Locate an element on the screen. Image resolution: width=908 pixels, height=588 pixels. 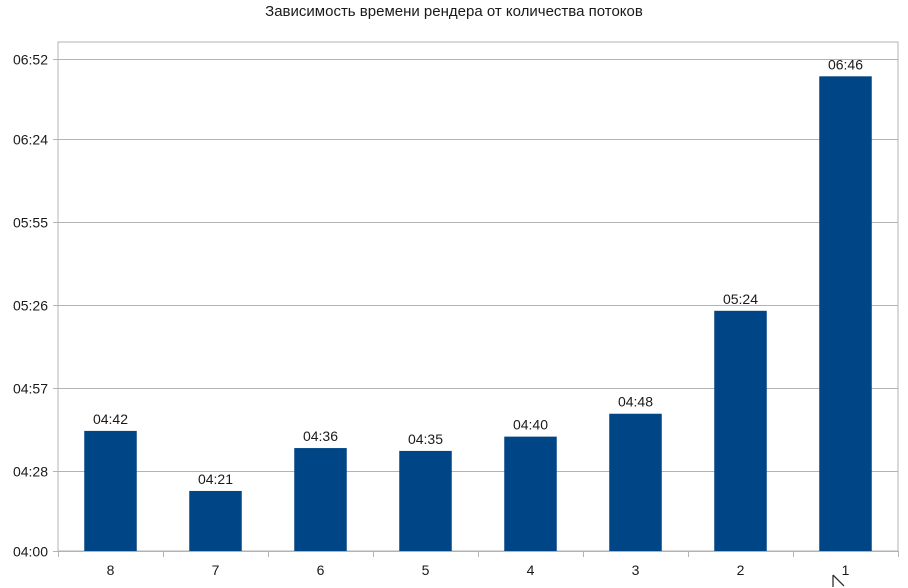
bar-value-label: 05:24 is located at coordinates (740, 299).